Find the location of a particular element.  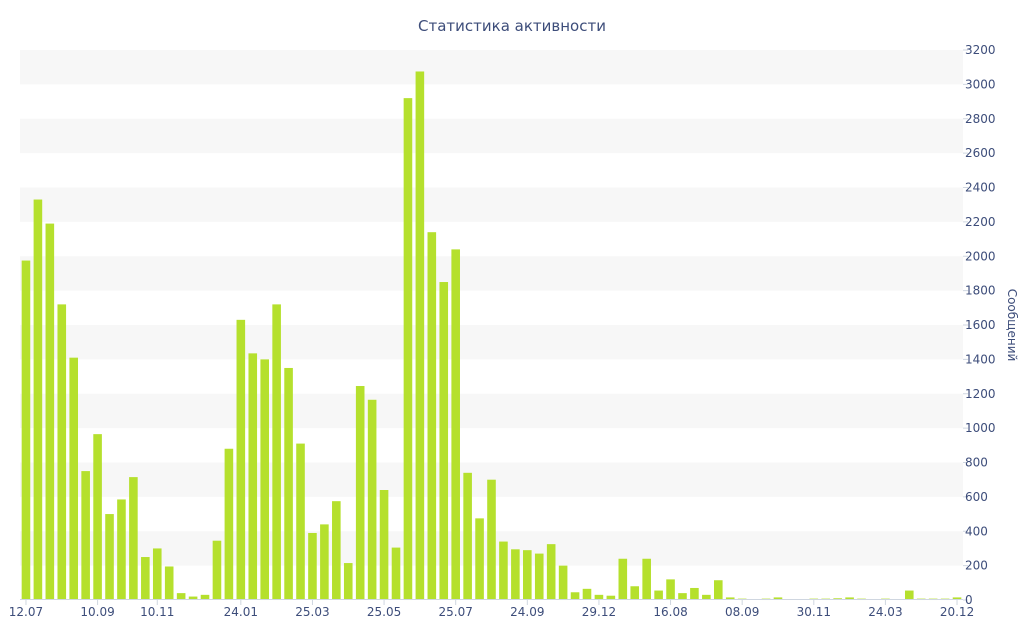

y-tick-label: 0 is located at coordinates (969, 600).